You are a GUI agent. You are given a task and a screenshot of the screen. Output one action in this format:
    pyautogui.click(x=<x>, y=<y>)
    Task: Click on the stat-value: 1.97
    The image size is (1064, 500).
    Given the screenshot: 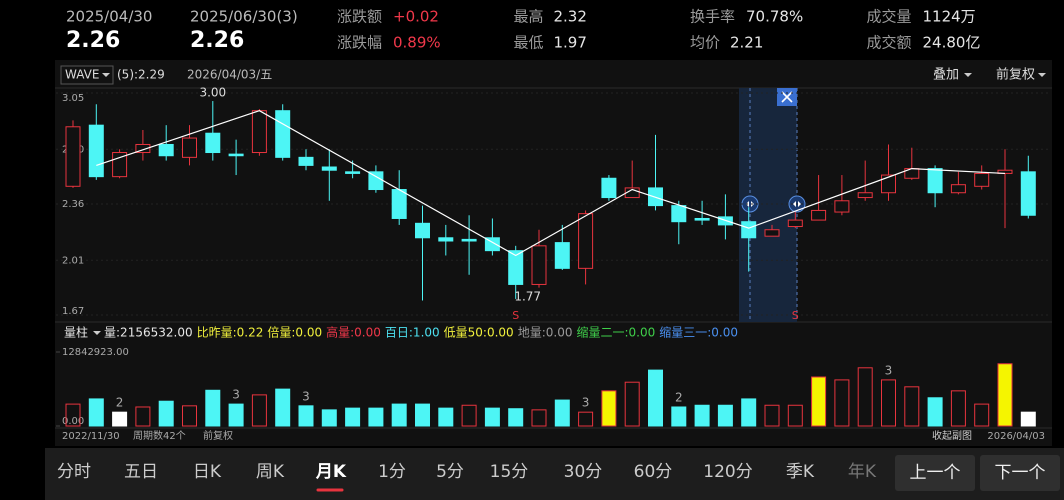 What is the action you would take?
    pyautogui.click(x=570, y=43)
    